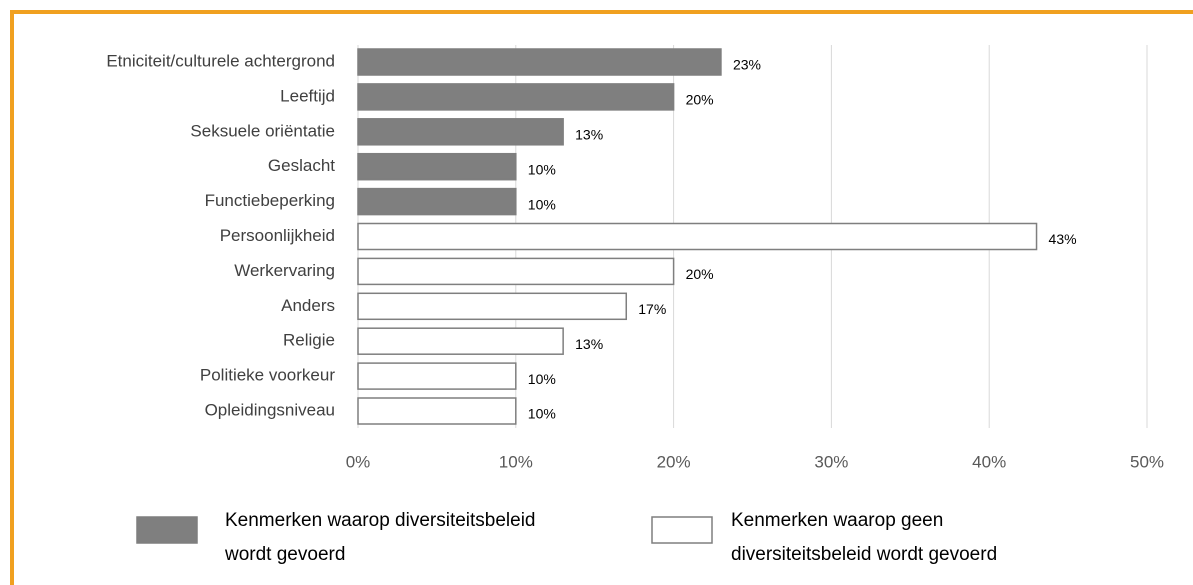 The width and height of the screenshot is (1193, 585). What do you see at coordinates (831, 461) in the screenshot?
I see `x-tick-label: 30%` at bounding box center [831, 461].